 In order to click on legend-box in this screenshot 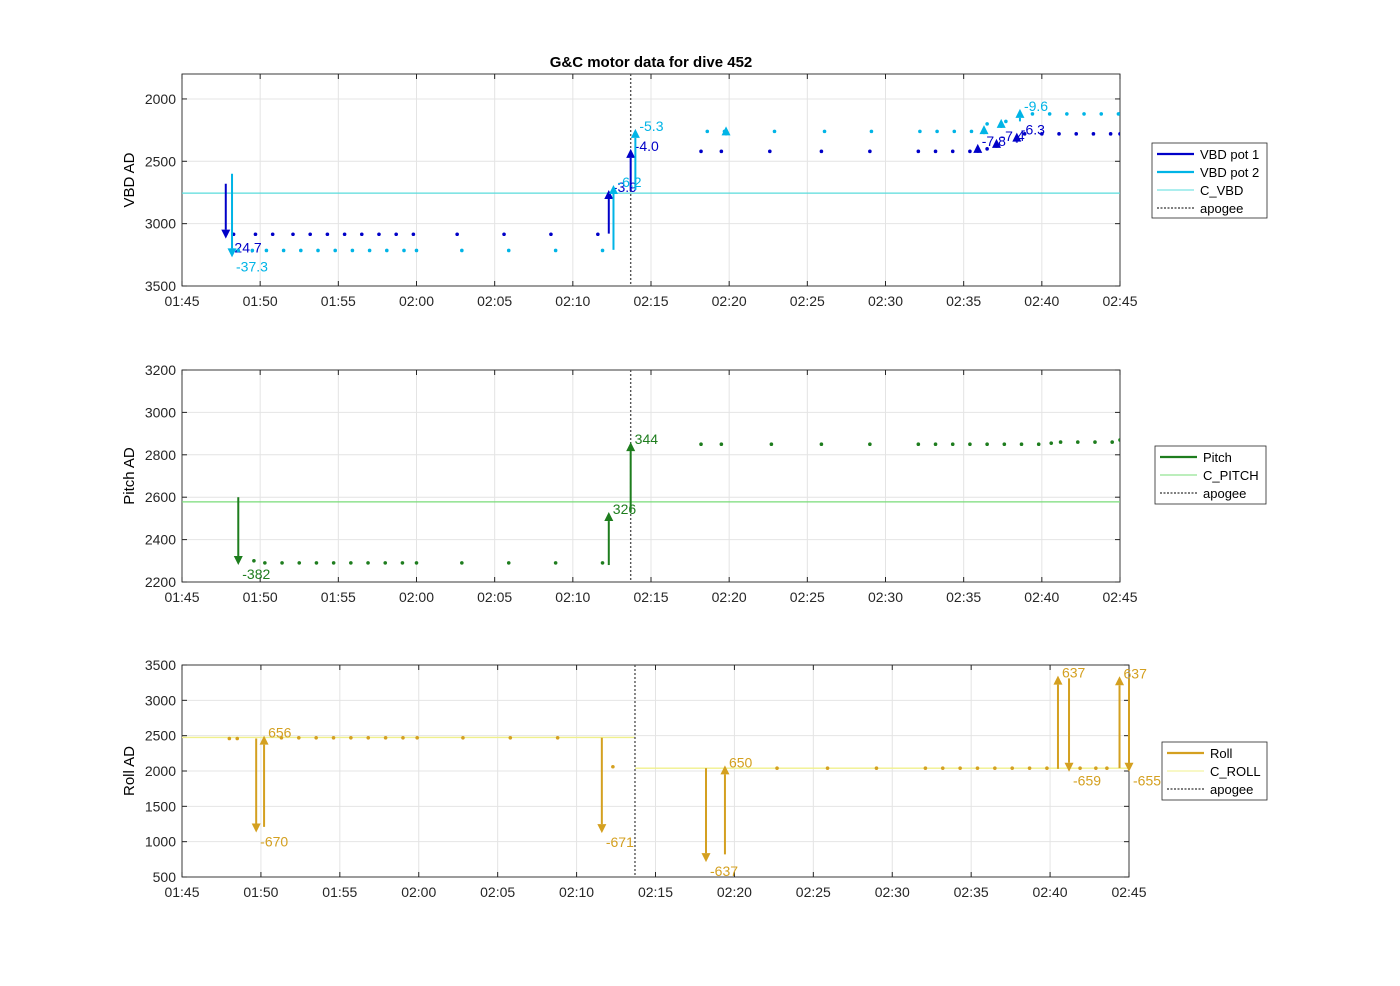, I will do `click(1209, 180)`.